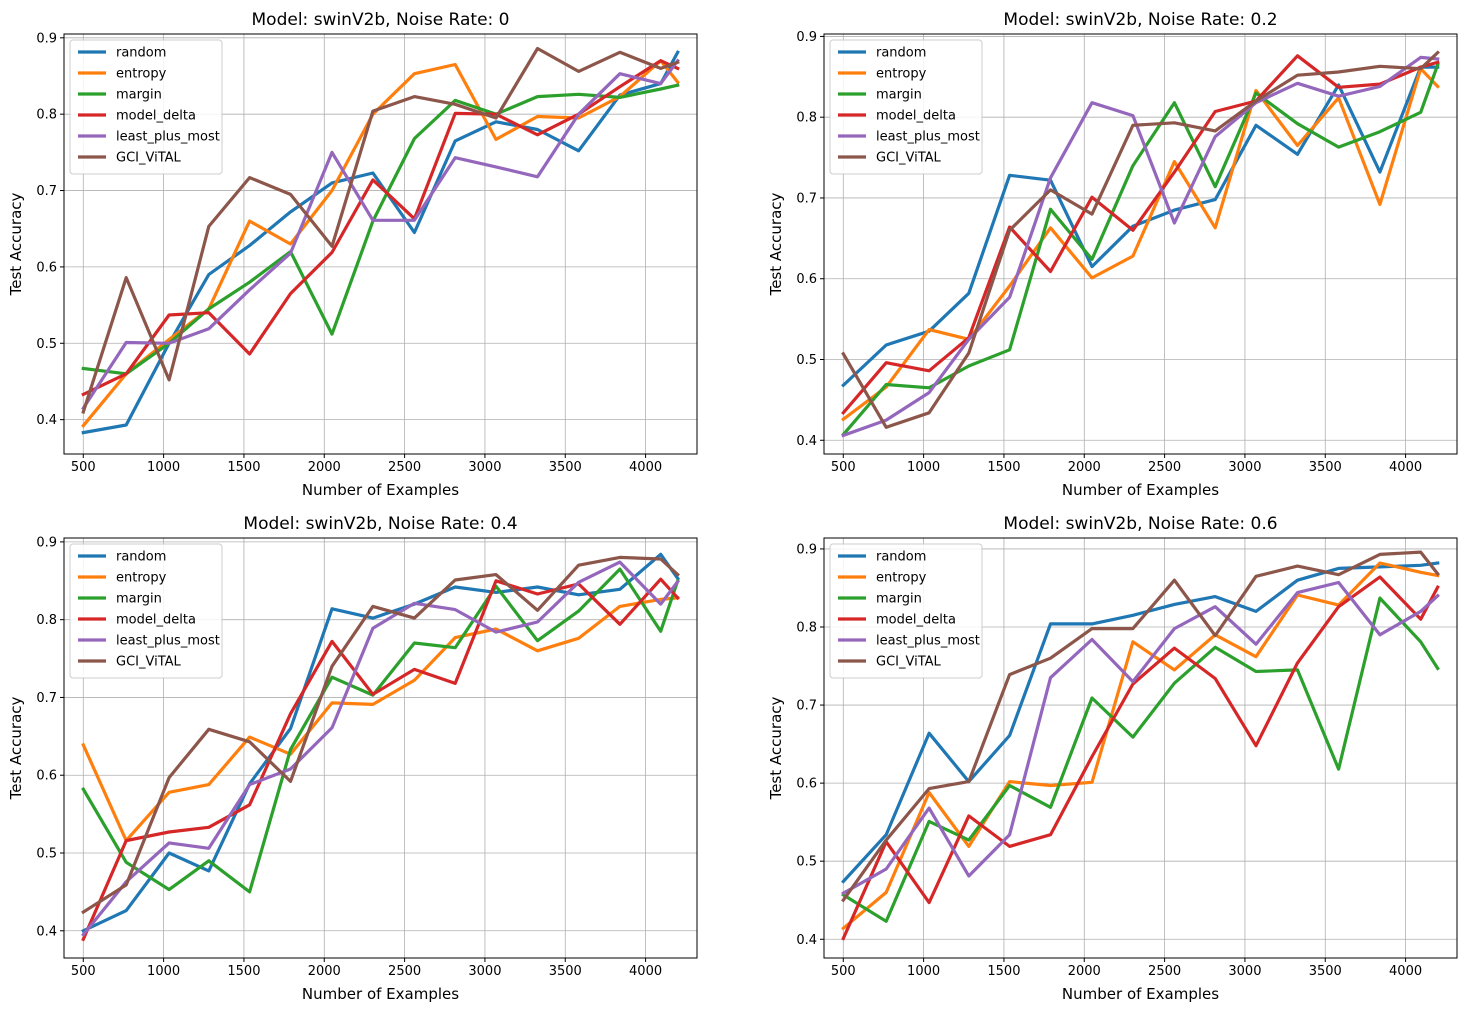  I want to click on chart-title: Model: swinV2b, Noise Rate: 0, so click(381, 20).